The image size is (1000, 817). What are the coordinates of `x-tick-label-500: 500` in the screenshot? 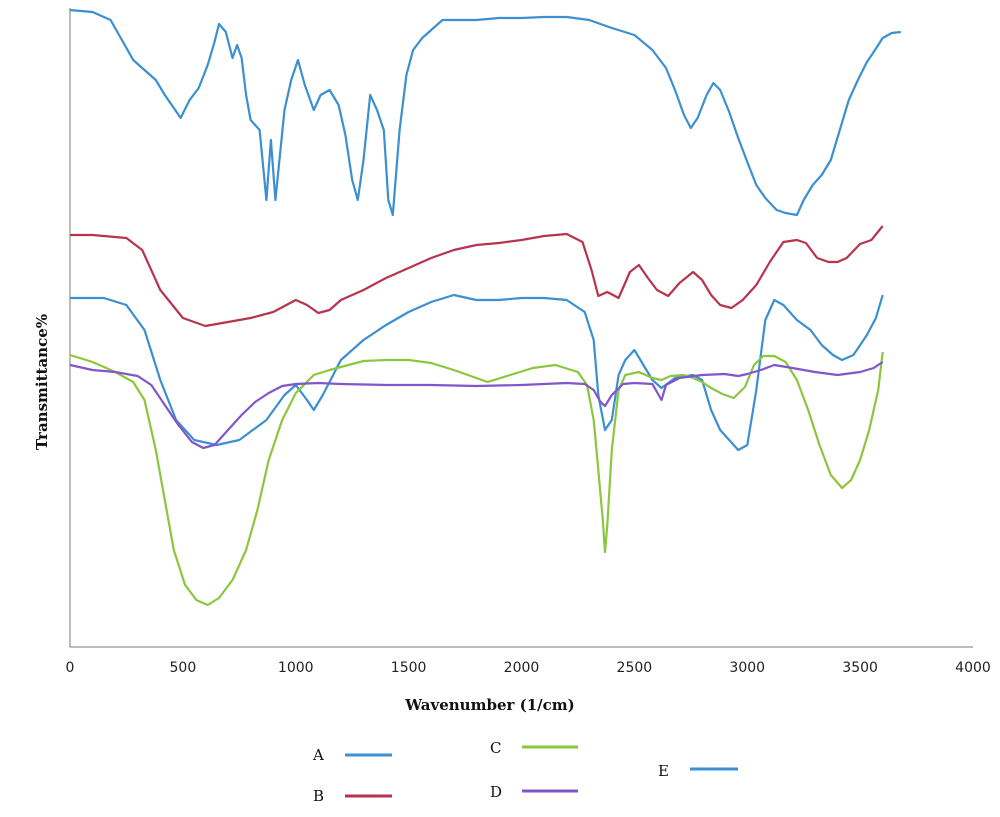 It's located at (183, 668).